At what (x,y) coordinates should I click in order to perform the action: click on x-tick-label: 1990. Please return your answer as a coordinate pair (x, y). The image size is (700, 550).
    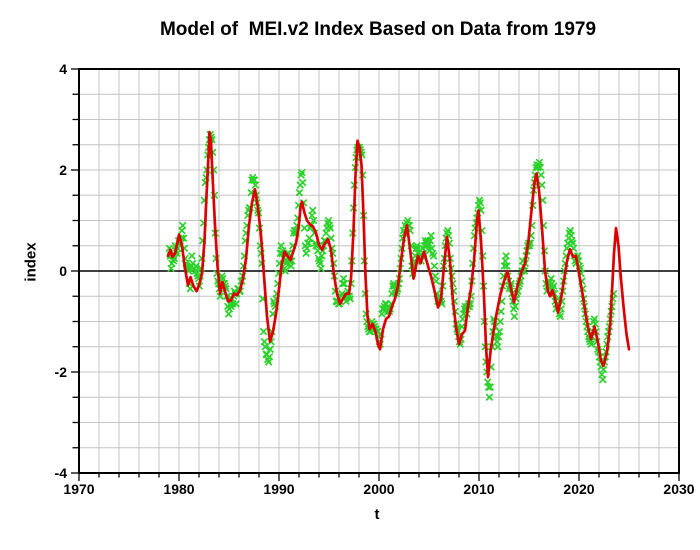
    Looking at the image, I should click on (278, 489).